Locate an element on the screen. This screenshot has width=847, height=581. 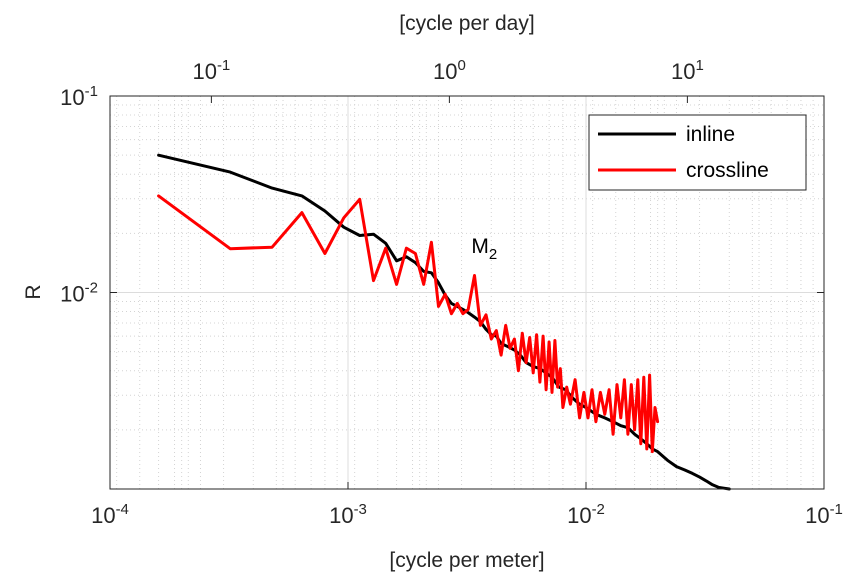
x-tick-label-exponent: -4 is located at coordinates (122, 509).